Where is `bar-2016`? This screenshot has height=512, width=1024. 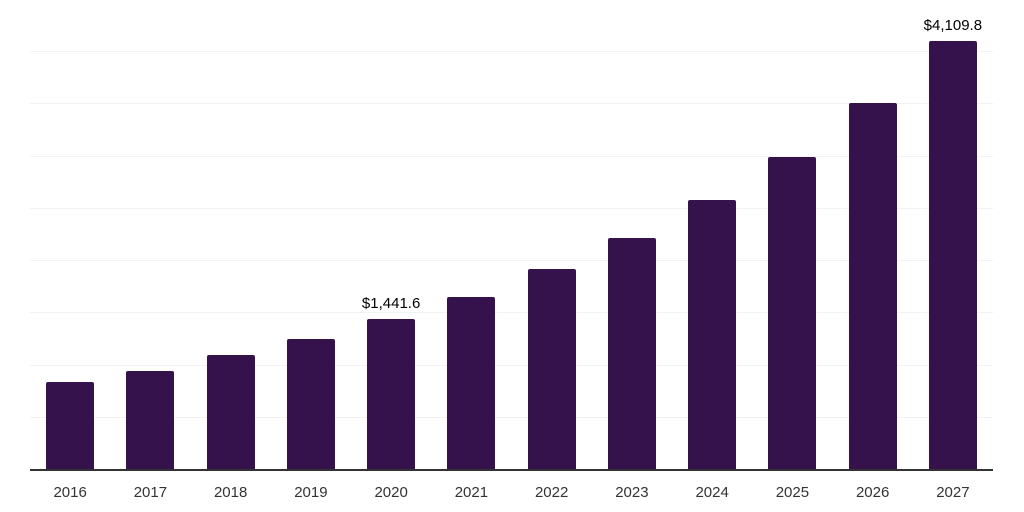
bar-2016 is located at coordinates (70, 426).